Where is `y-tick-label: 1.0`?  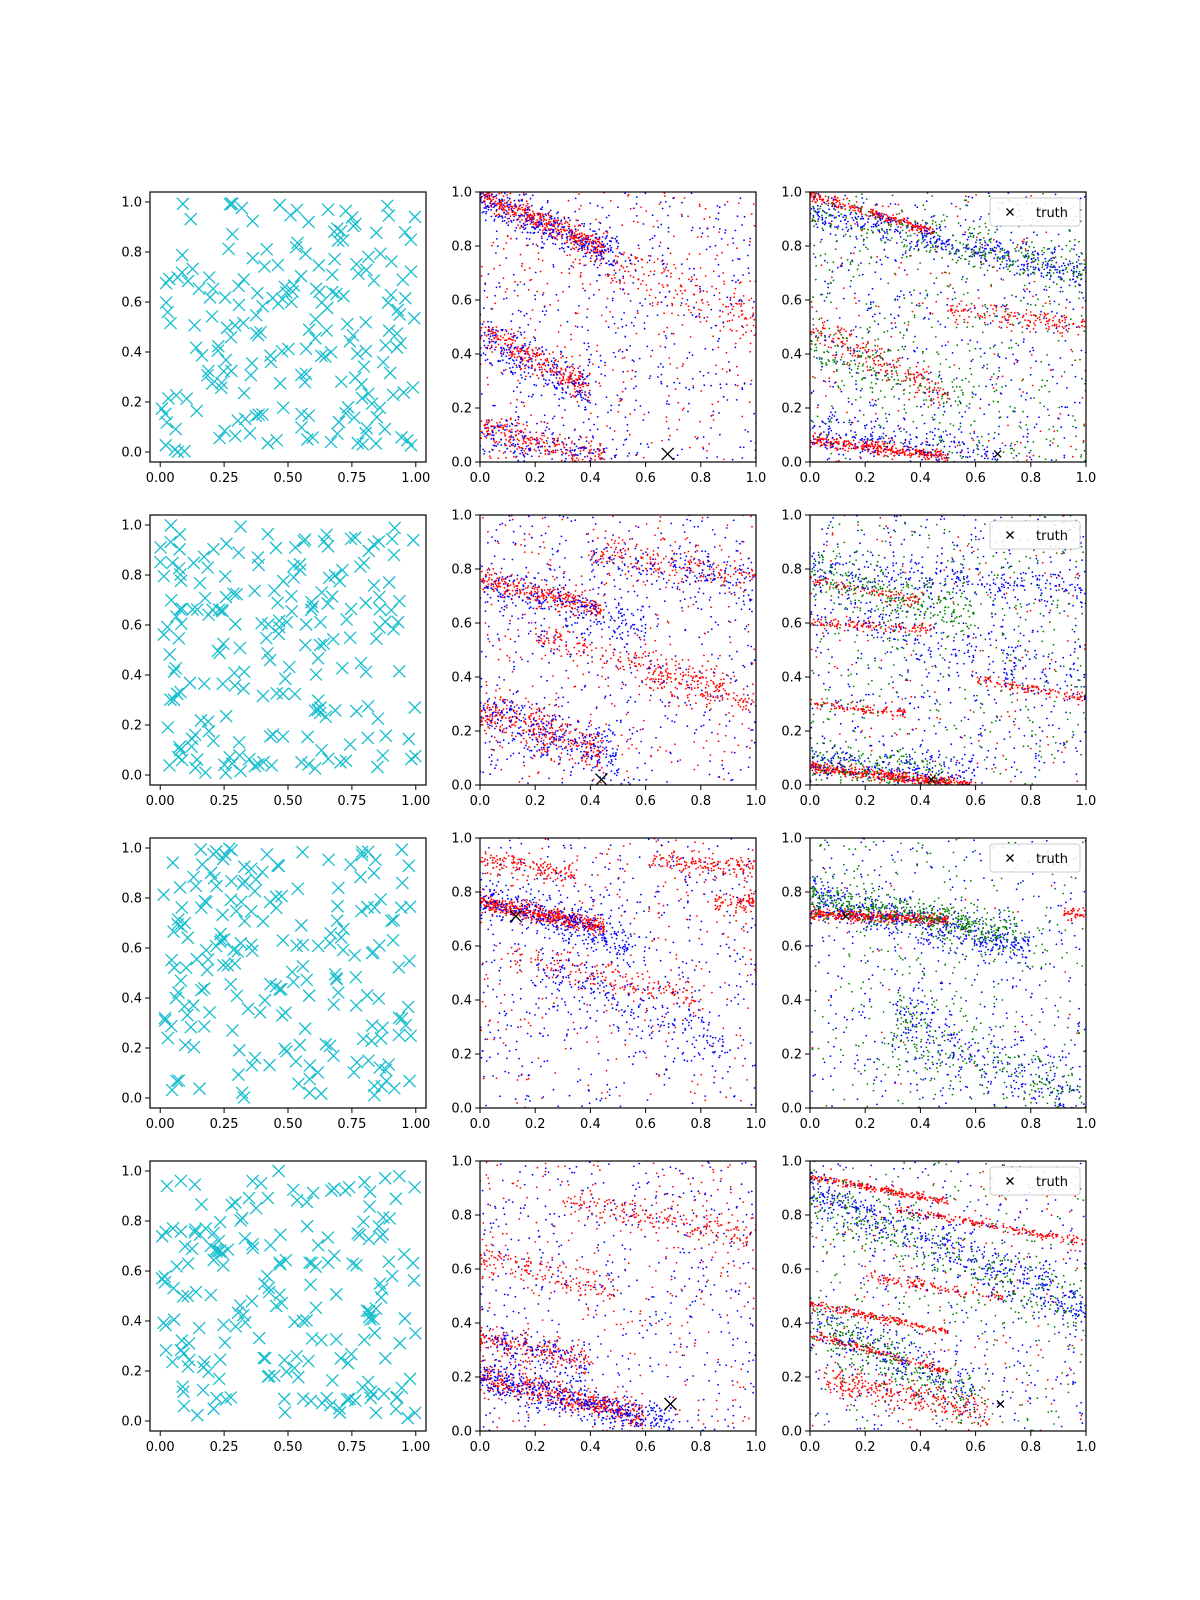 y-tick-label: 1.0 is located at coordinates (461, 193).